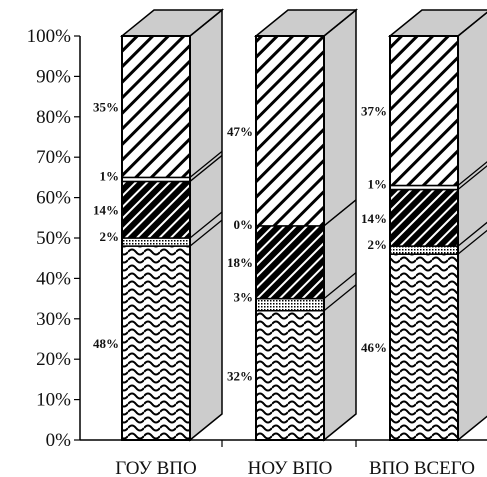 The width and height of the screenshot is (487, 477). What do you see at coordinates (53, 76) in the screenshot?
I see `y-tick-label: 90%` at bounding box center [53, 76].